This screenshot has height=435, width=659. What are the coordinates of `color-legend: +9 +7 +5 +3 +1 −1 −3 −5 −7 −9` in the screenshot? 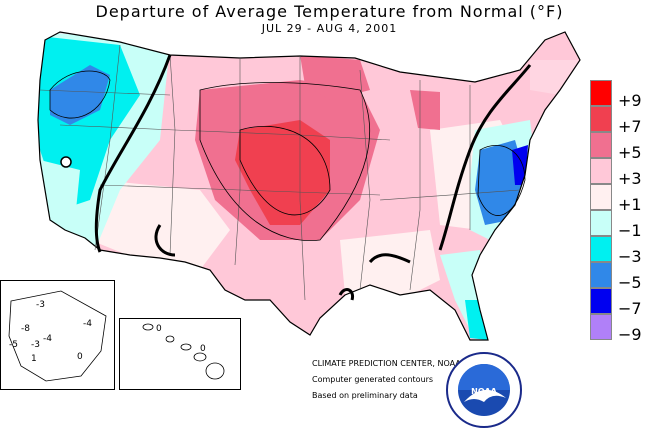 It's located at (622, 212).